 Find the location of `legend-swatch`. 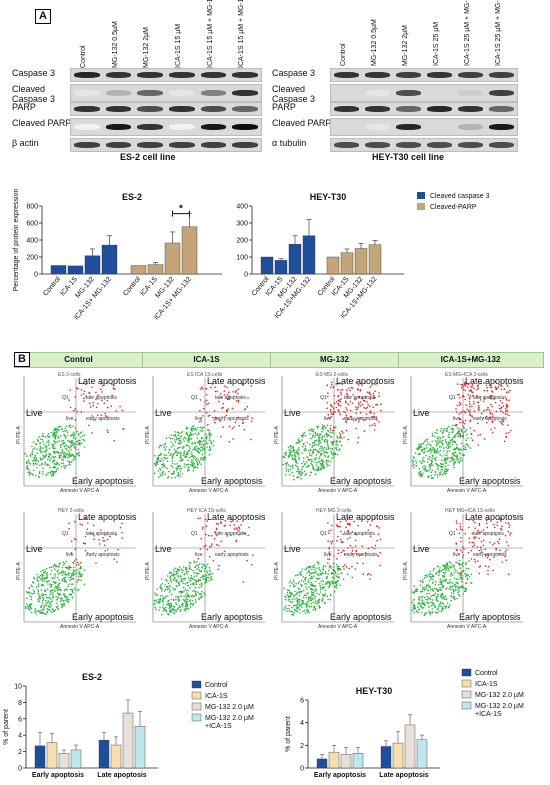

legend-swatch is located at coordinates (466, 683).